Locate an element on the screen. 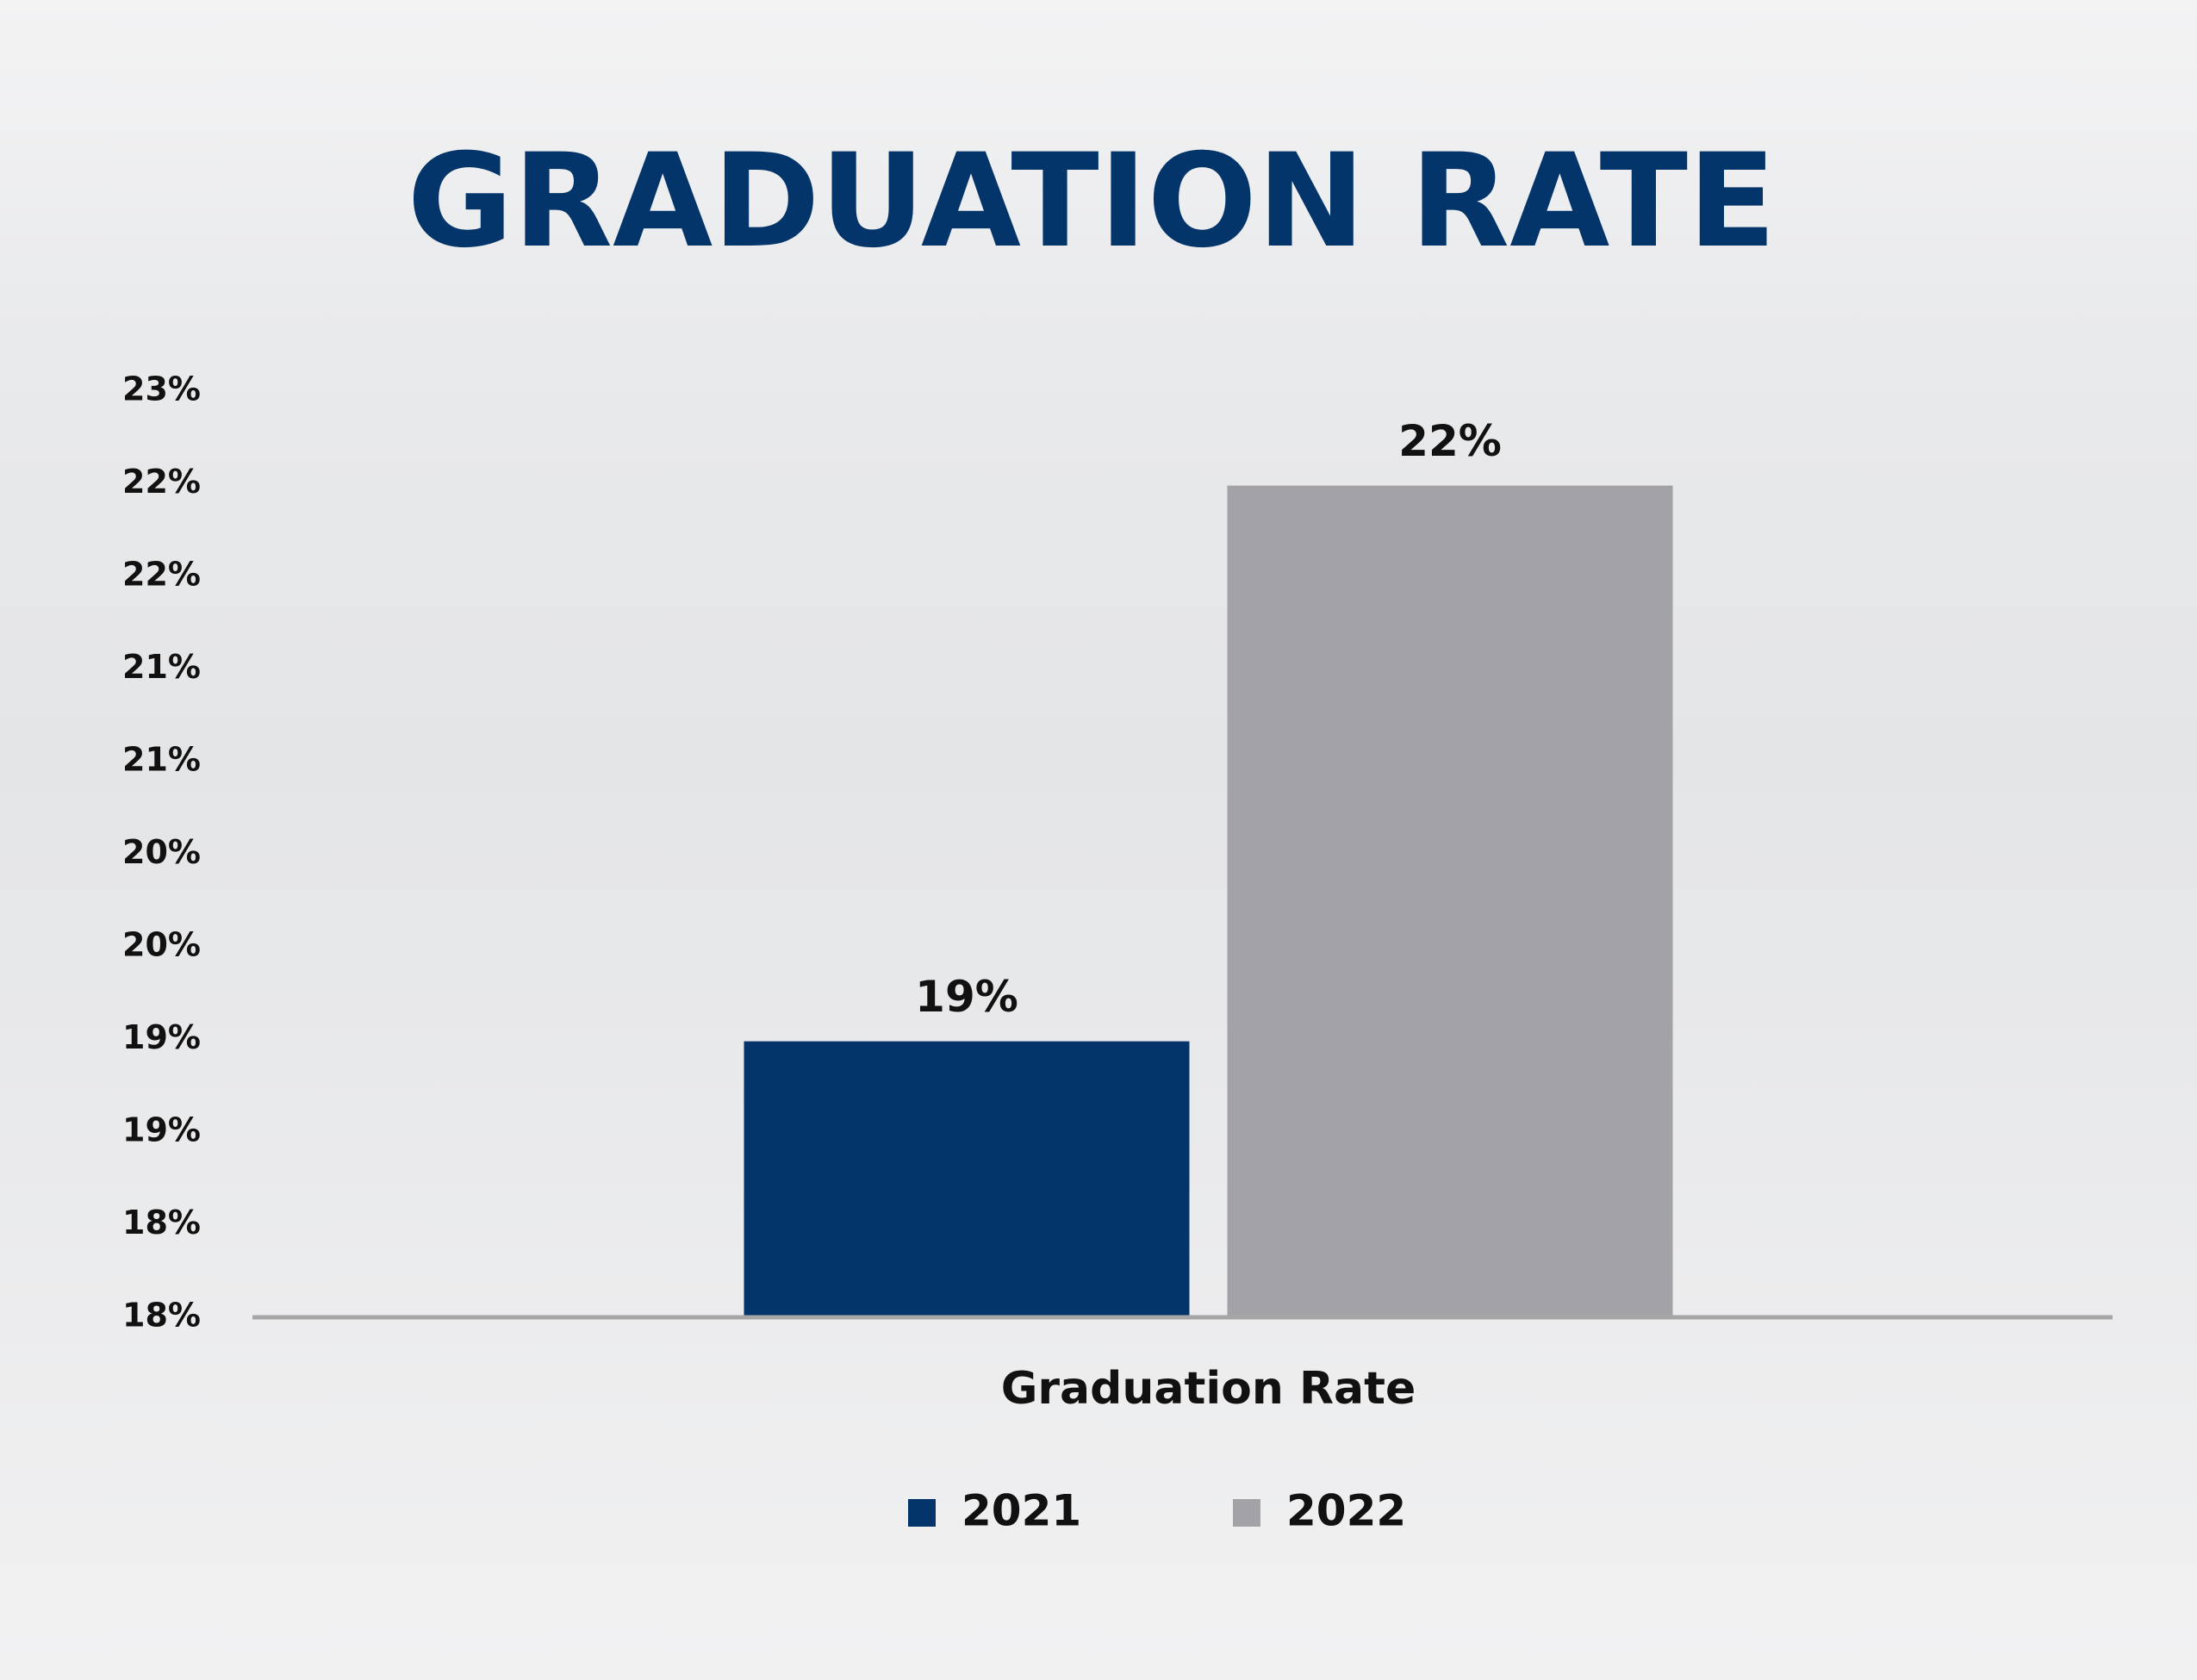  value-label: 22% is located at coordinates (1450, 441).